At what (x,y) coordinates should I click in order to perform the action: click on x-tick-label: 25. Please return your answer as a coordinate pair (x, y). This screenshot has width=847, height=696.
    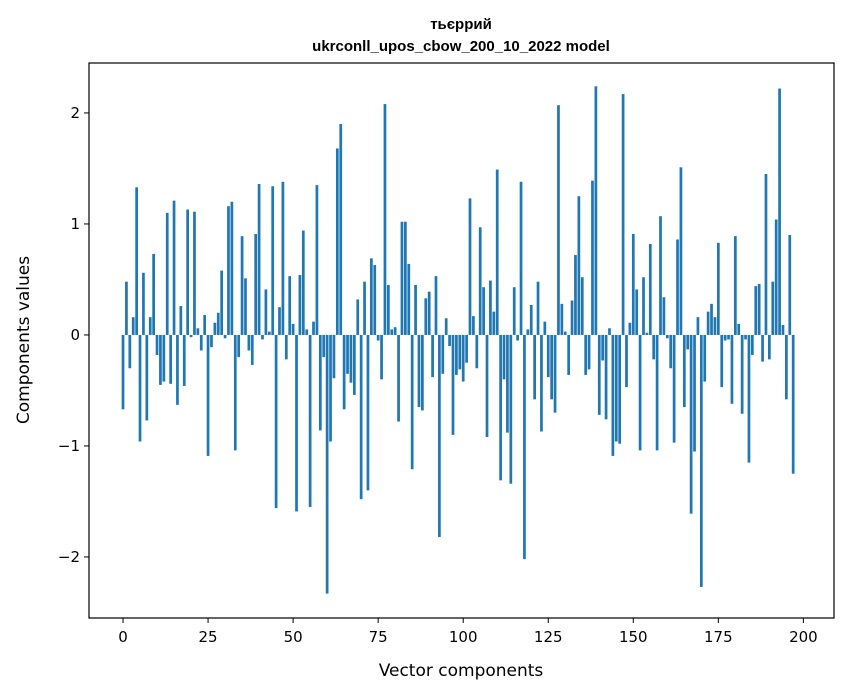
    Looking at the image, I should click on (208, 637).